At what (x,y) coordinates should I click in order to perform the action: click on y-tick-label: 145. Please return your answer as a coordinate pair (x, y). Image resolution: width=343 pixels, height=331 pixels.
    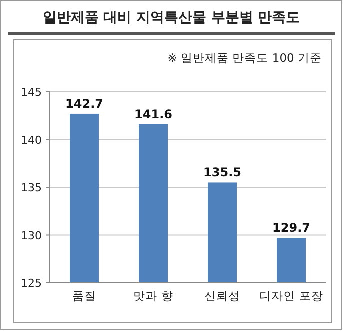
    Looking at the image, I should click on (31, 92).